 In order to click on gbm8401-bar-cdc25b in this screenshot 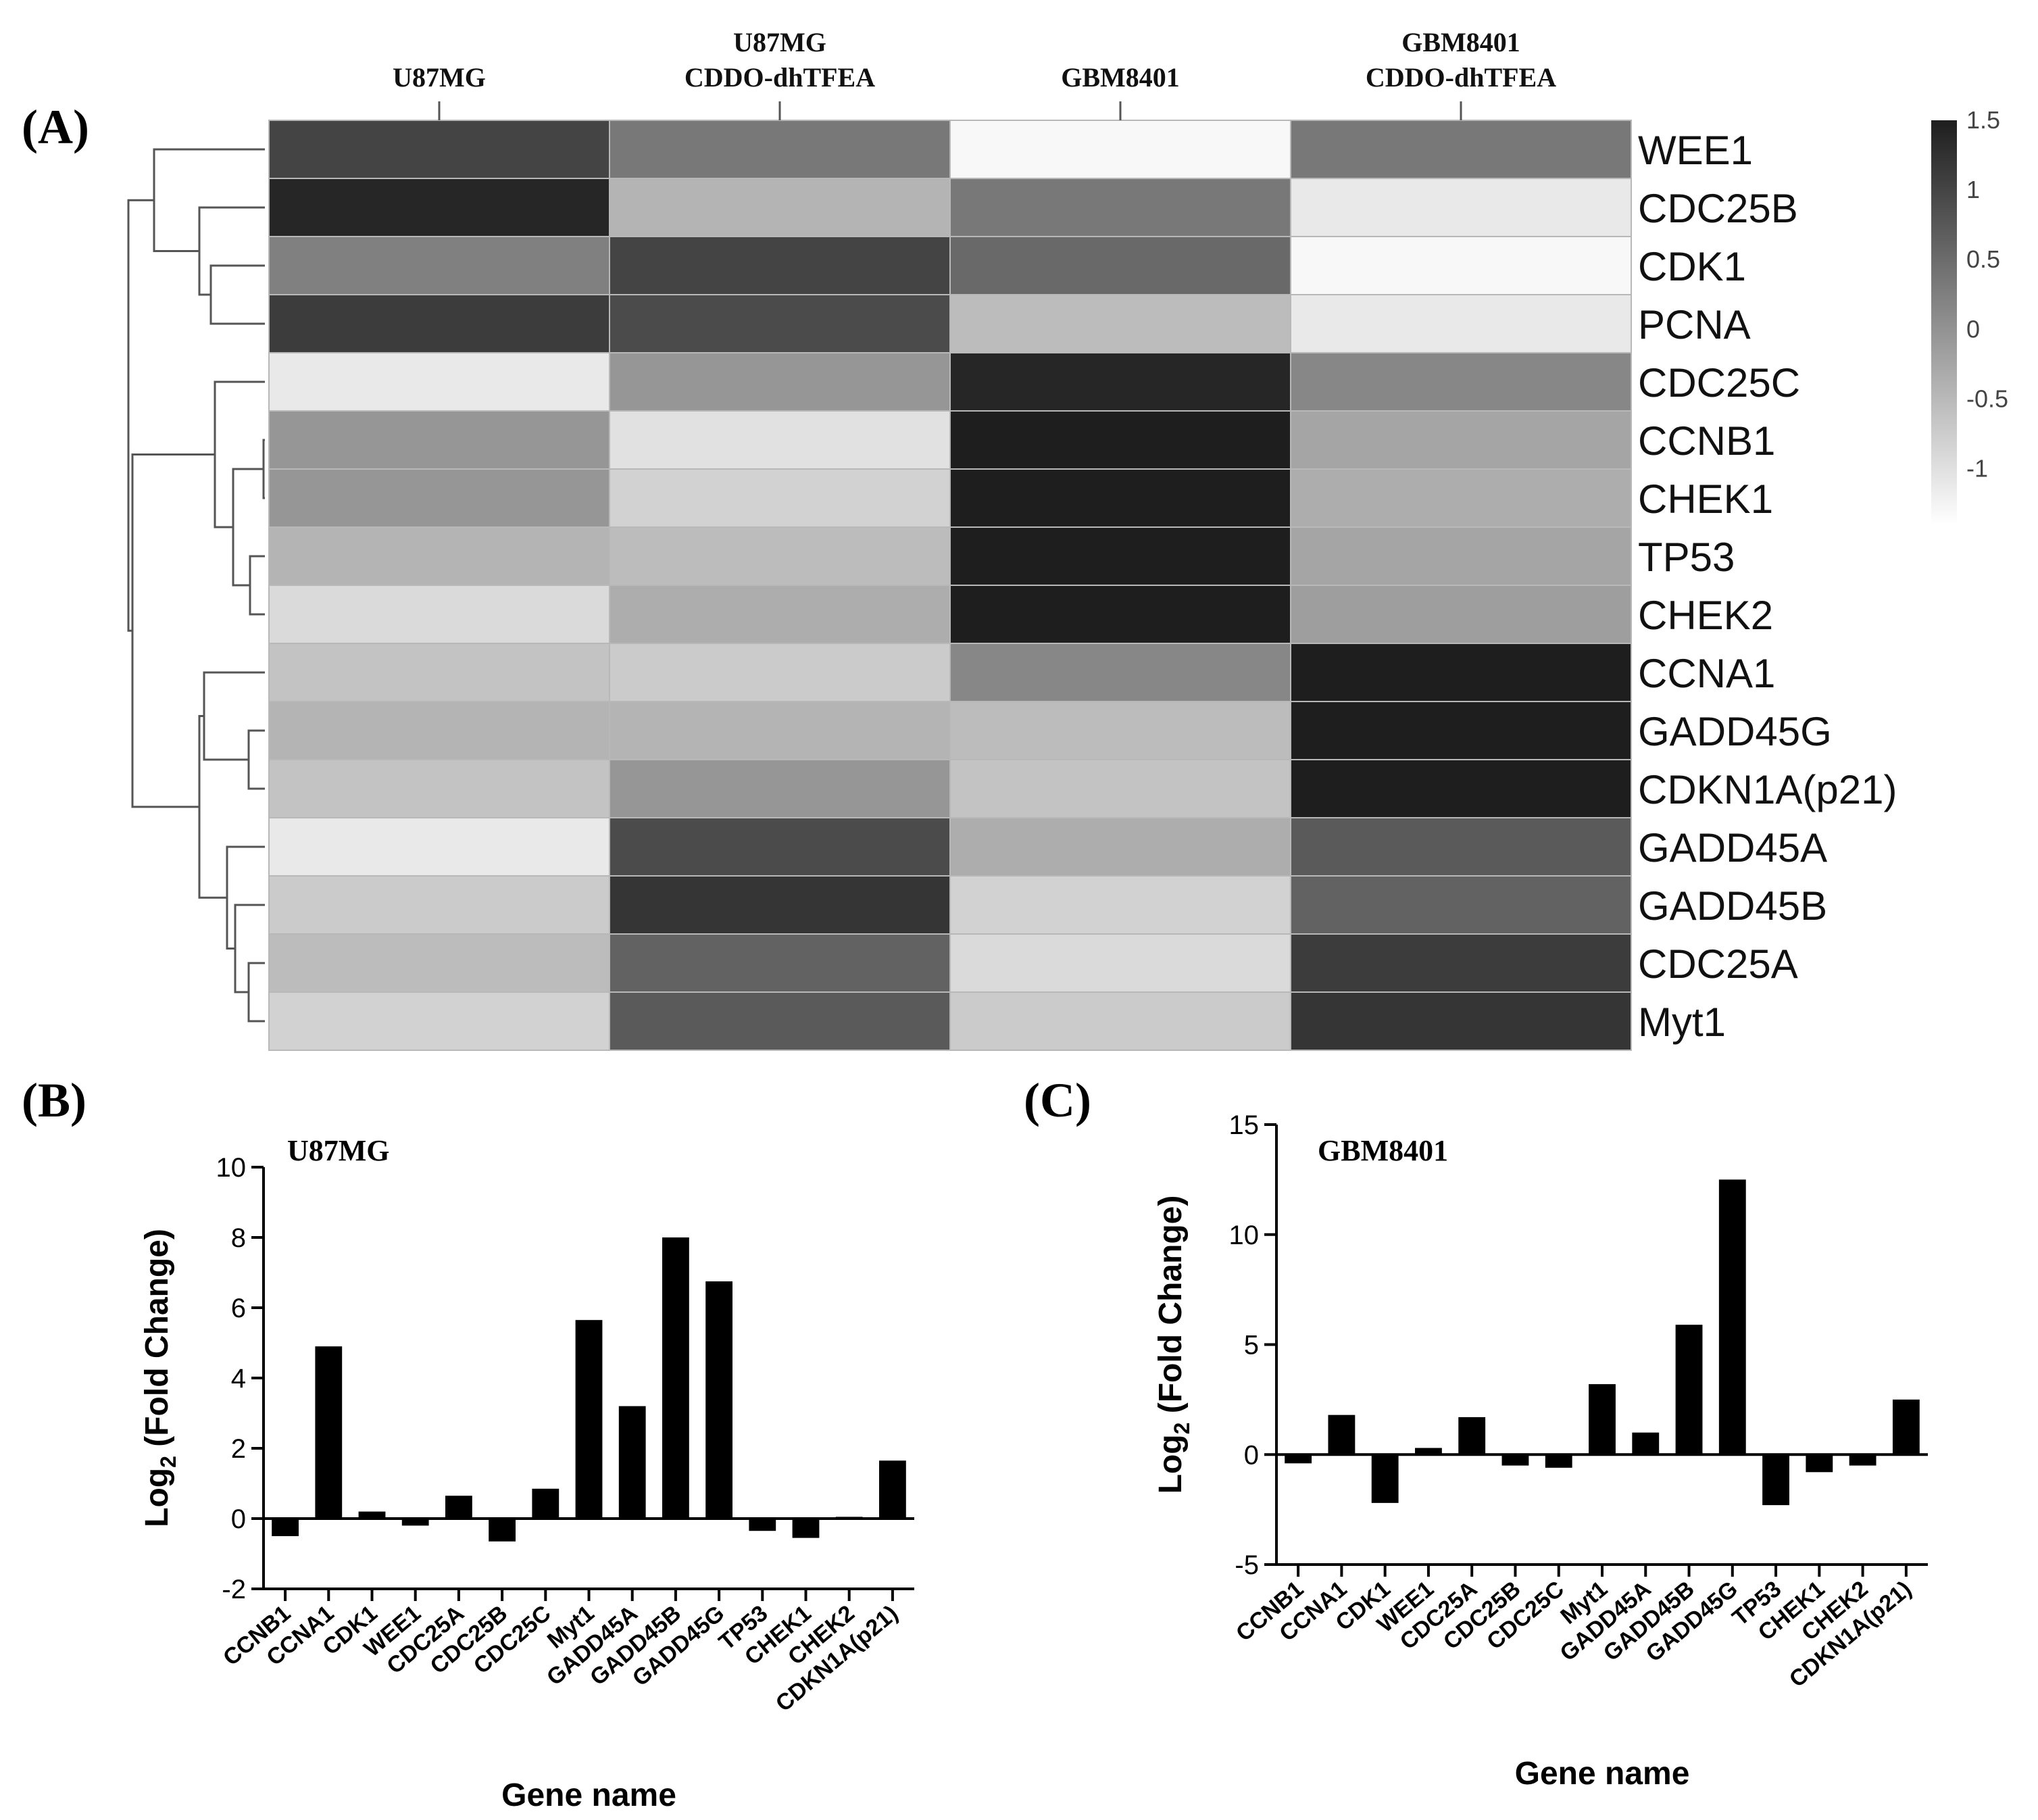, I will do `click(1515, 1460)`.